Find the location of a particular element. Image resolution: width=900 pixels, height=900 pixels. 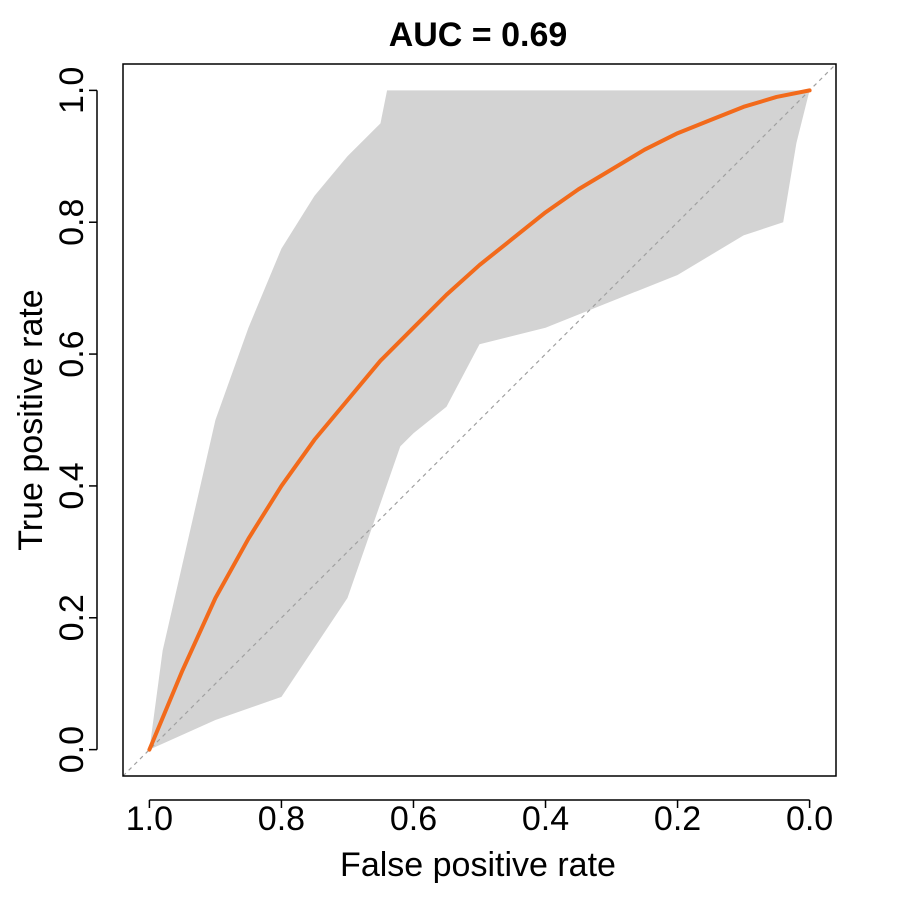

x-tick-label: 0.6 is located at coordinates (413, 819).